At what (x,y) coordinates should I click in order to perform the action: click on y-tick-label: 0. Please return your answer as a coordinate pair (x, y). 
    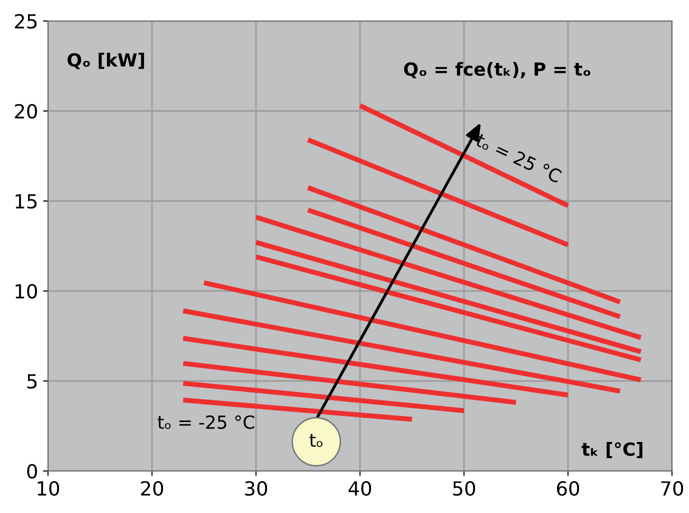
    Looking at the image, I should click on (32, 471).